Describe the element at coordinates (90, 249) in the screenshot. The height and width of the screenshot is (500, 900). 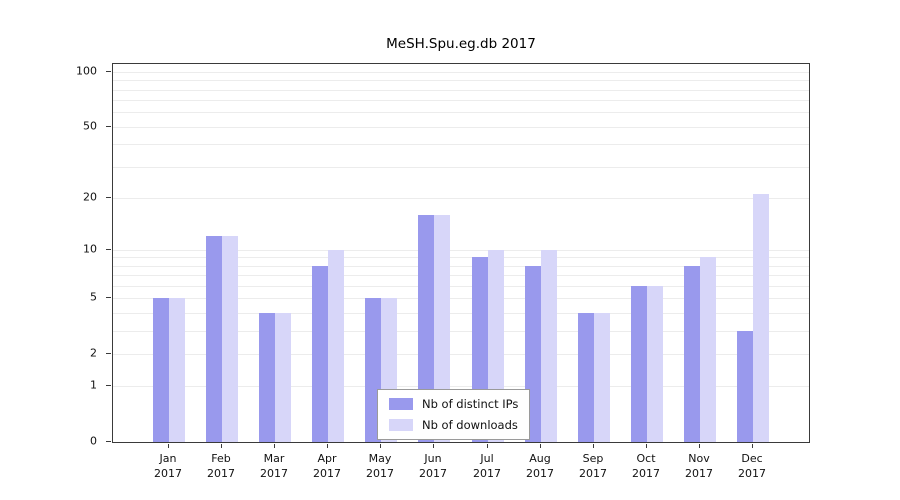
I see `y-tick-label: 10` at that location.